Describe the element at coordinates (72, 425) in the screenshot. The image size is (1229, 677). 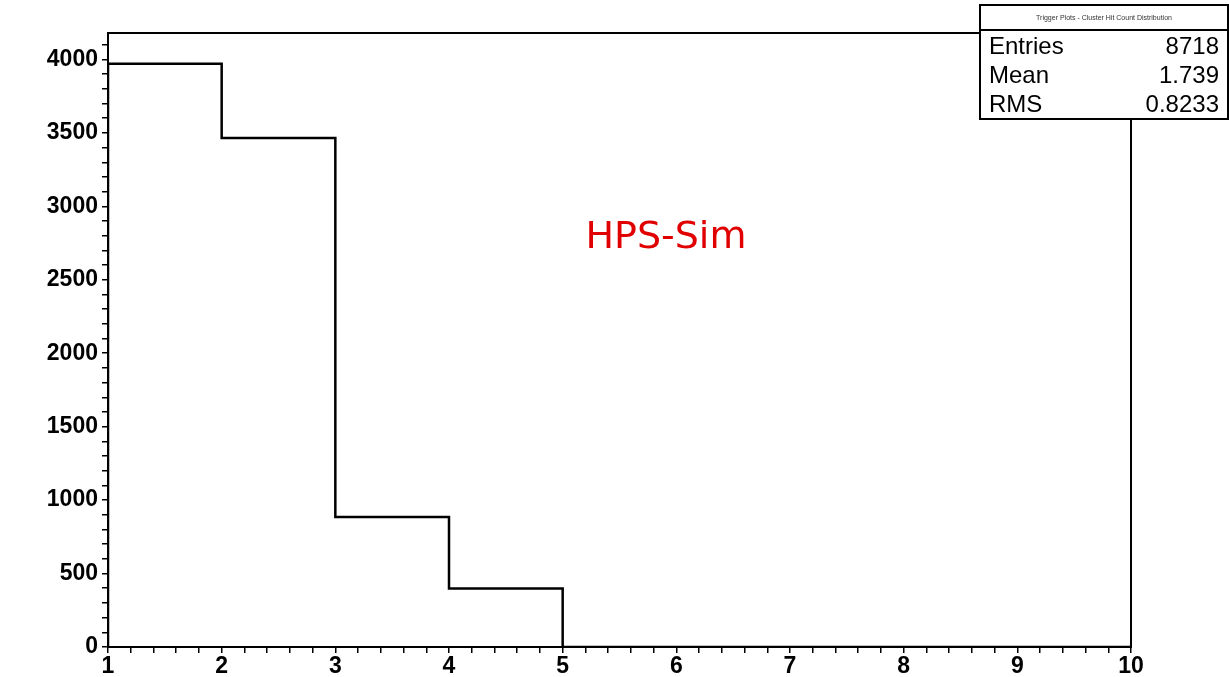
I see `y-tick-label: 1500` at that location.